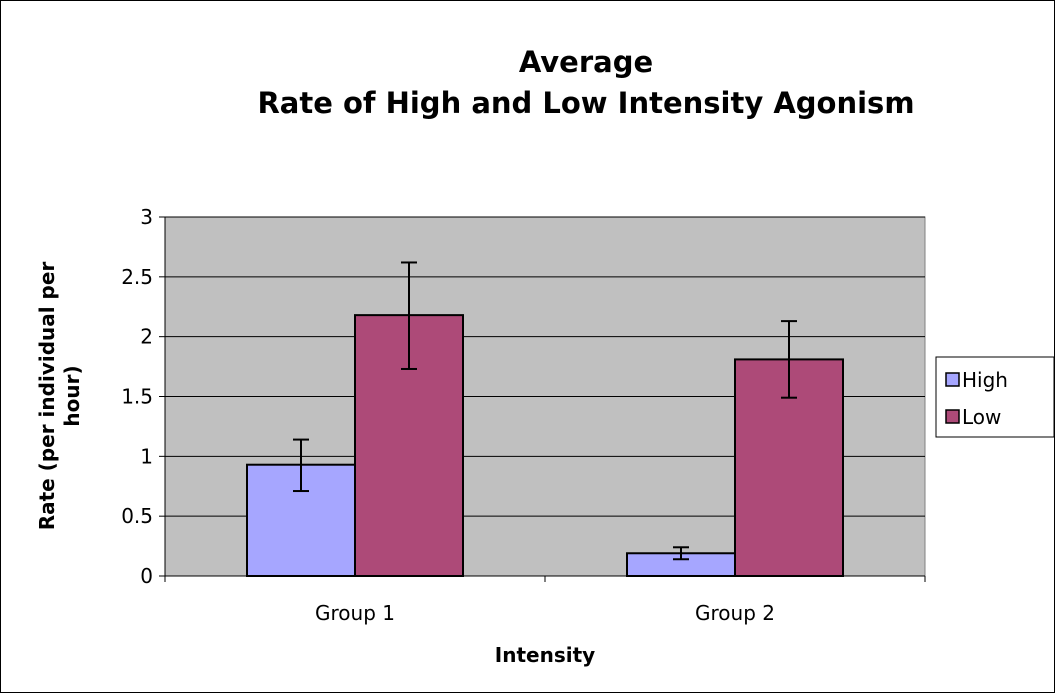  I want to click on y-tick-label: 1.5, so click(137, 397).